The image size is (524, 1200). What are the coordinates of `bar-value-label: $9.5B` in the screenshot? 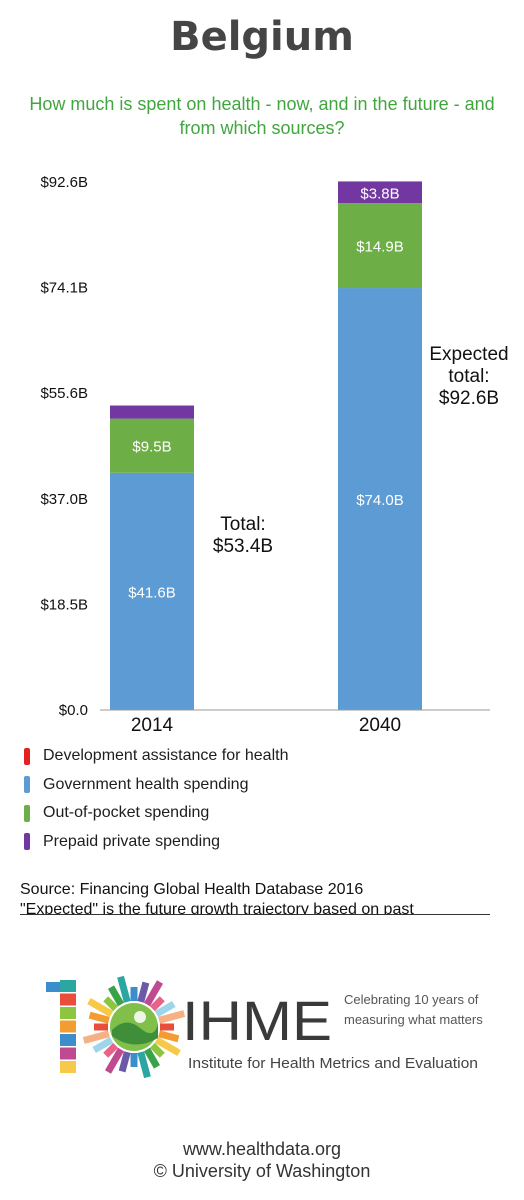 It's located at (151, 447).